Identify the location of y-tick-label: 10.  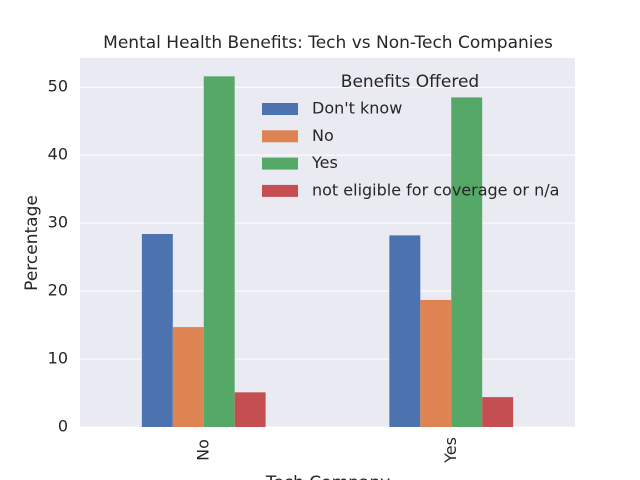
(58, 358).